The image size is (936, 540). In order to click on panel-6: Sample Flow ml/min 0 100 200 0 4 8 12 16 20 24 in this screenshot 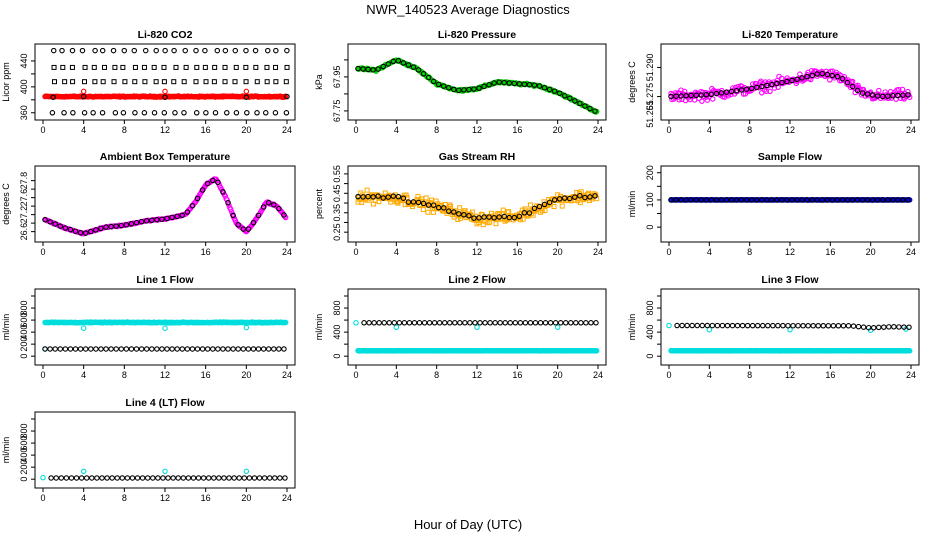, I will do `click(773, 204)`.